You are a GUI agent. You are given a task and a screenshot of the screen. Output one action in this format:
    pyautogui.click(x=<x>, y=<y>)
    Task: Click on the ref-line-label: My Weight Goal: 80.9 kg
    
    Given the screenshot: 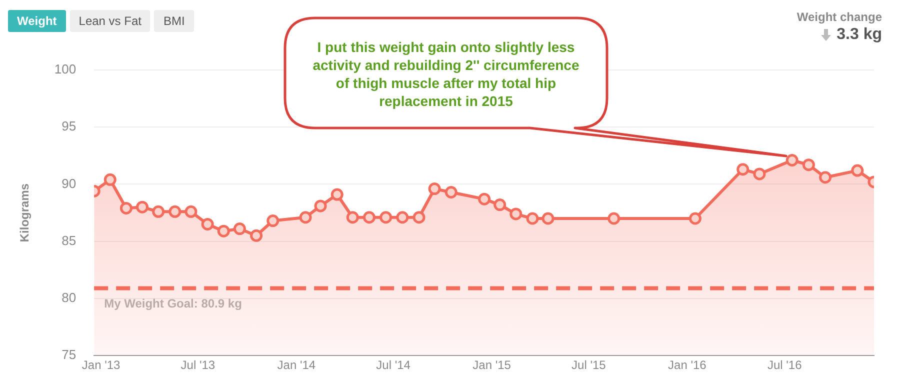 What is the action you would take?
    pyautogui.click(x=173, y=303)
    